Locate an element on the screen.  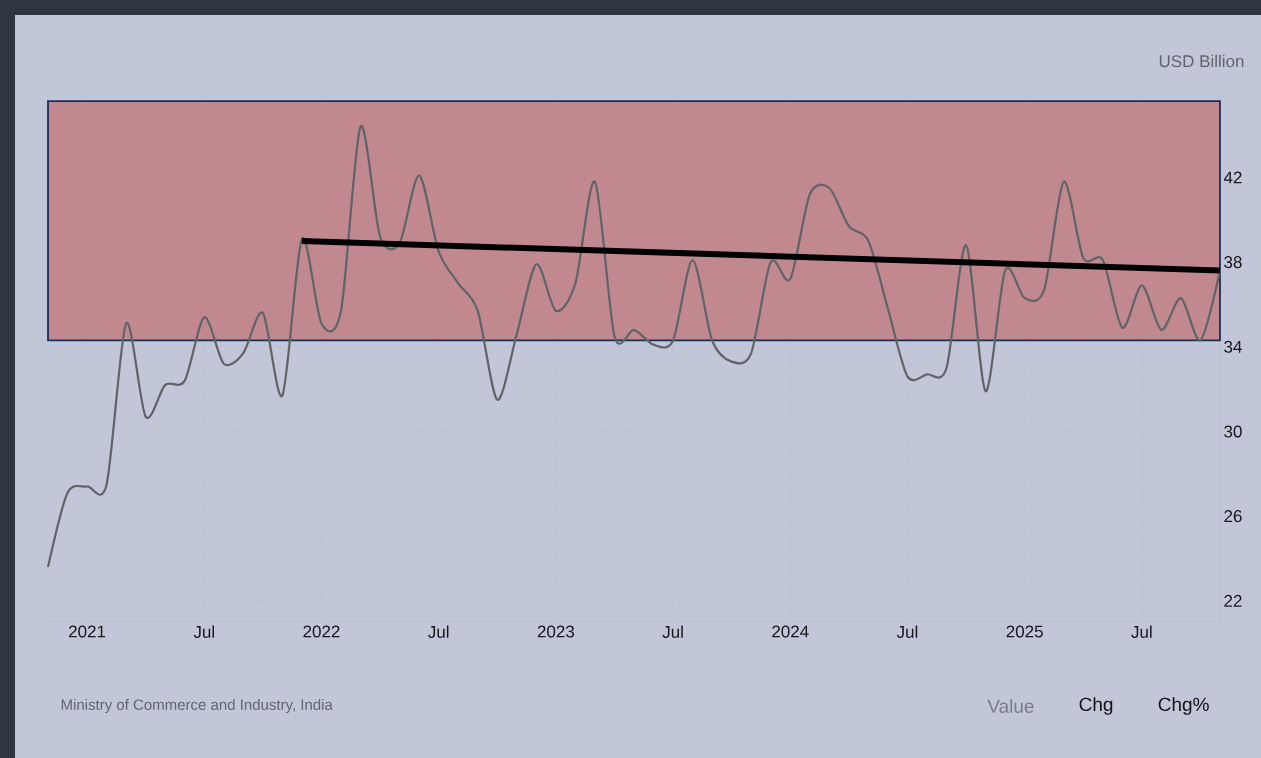
text: Chg is located at coordinates (1096, 706).